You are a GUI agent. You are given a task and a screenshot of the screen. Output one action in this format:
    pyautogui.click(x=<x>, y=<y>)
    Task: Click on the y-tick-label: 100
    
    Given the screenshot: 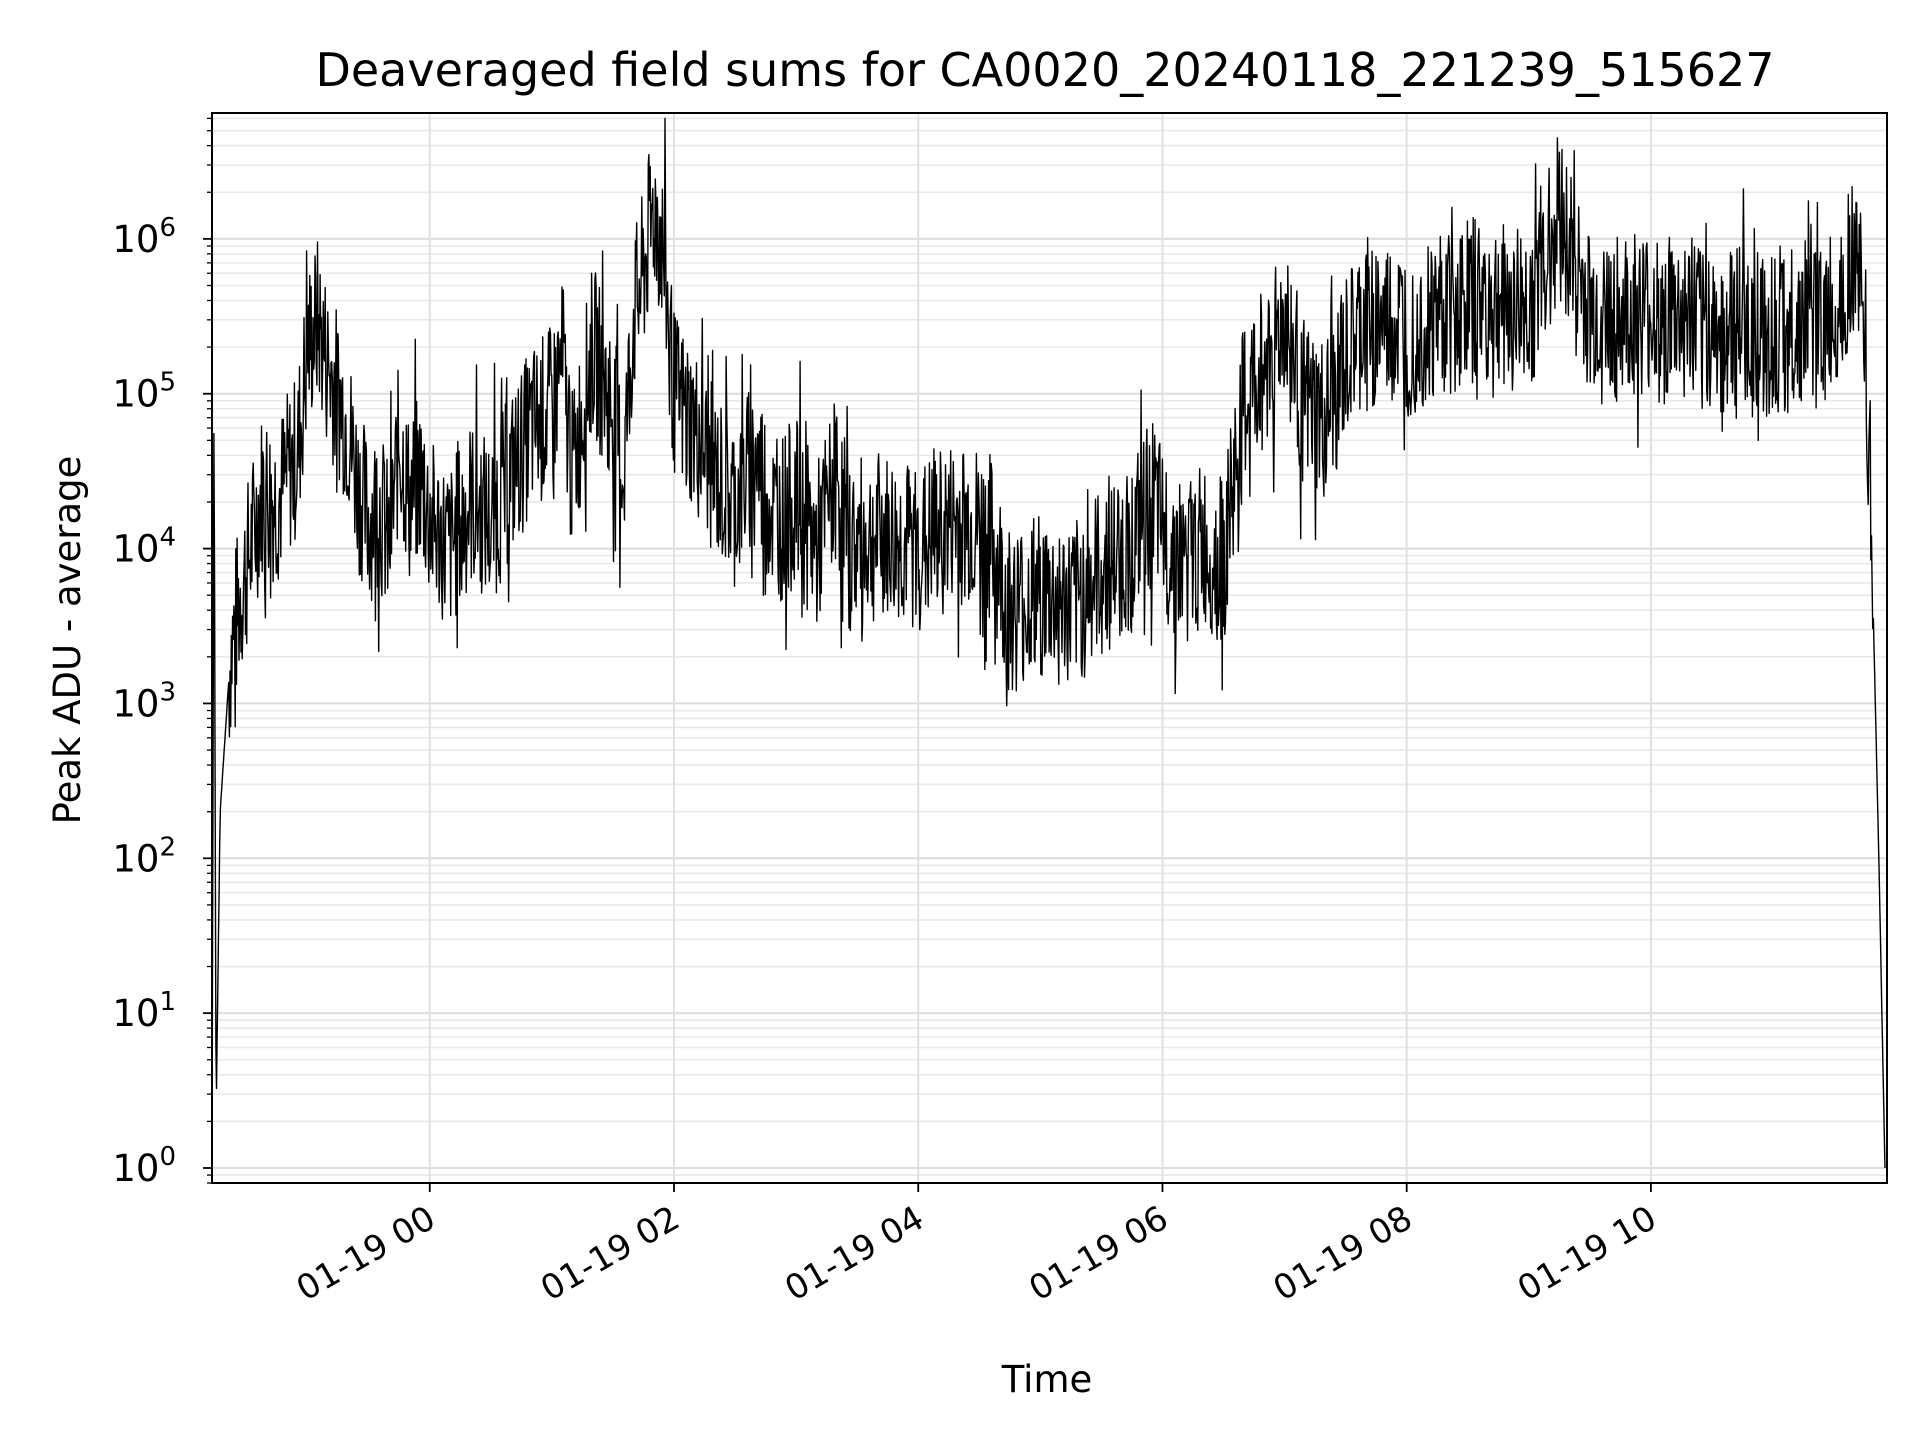 What is the action you would take?
    pyautogui.click(x=144, y=1166)
    